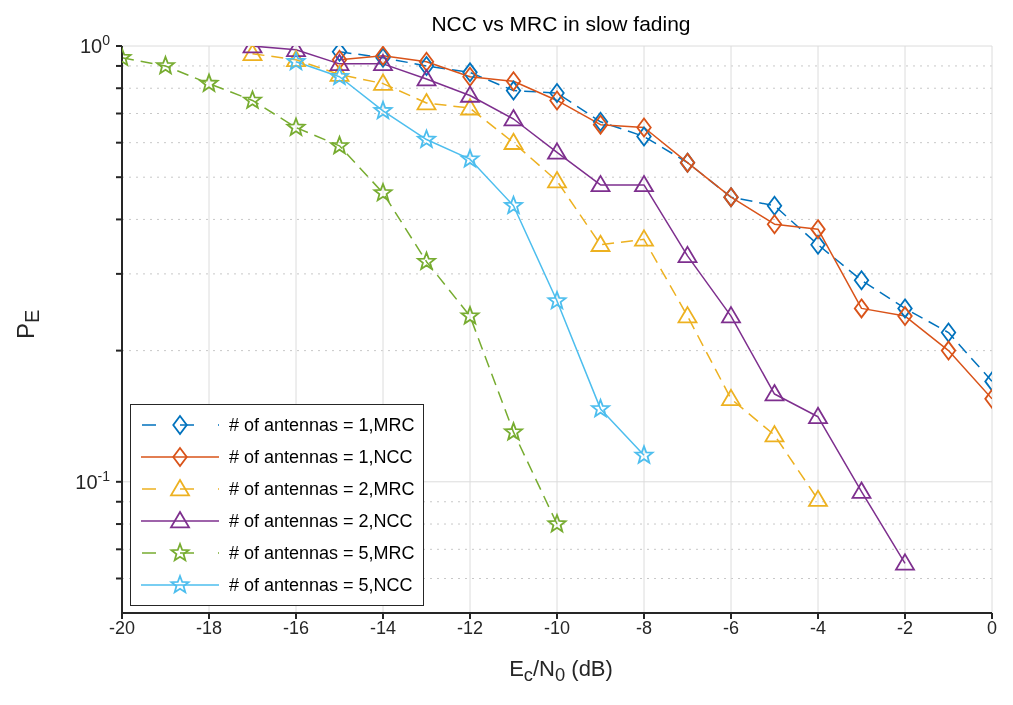 Image resolution: width=1013 pixels, height=705 pixels. Describe the element at coordinates (561, 24) in the screenshot. I see `chart-title: NCC vs MRC in slow fading` at that location.